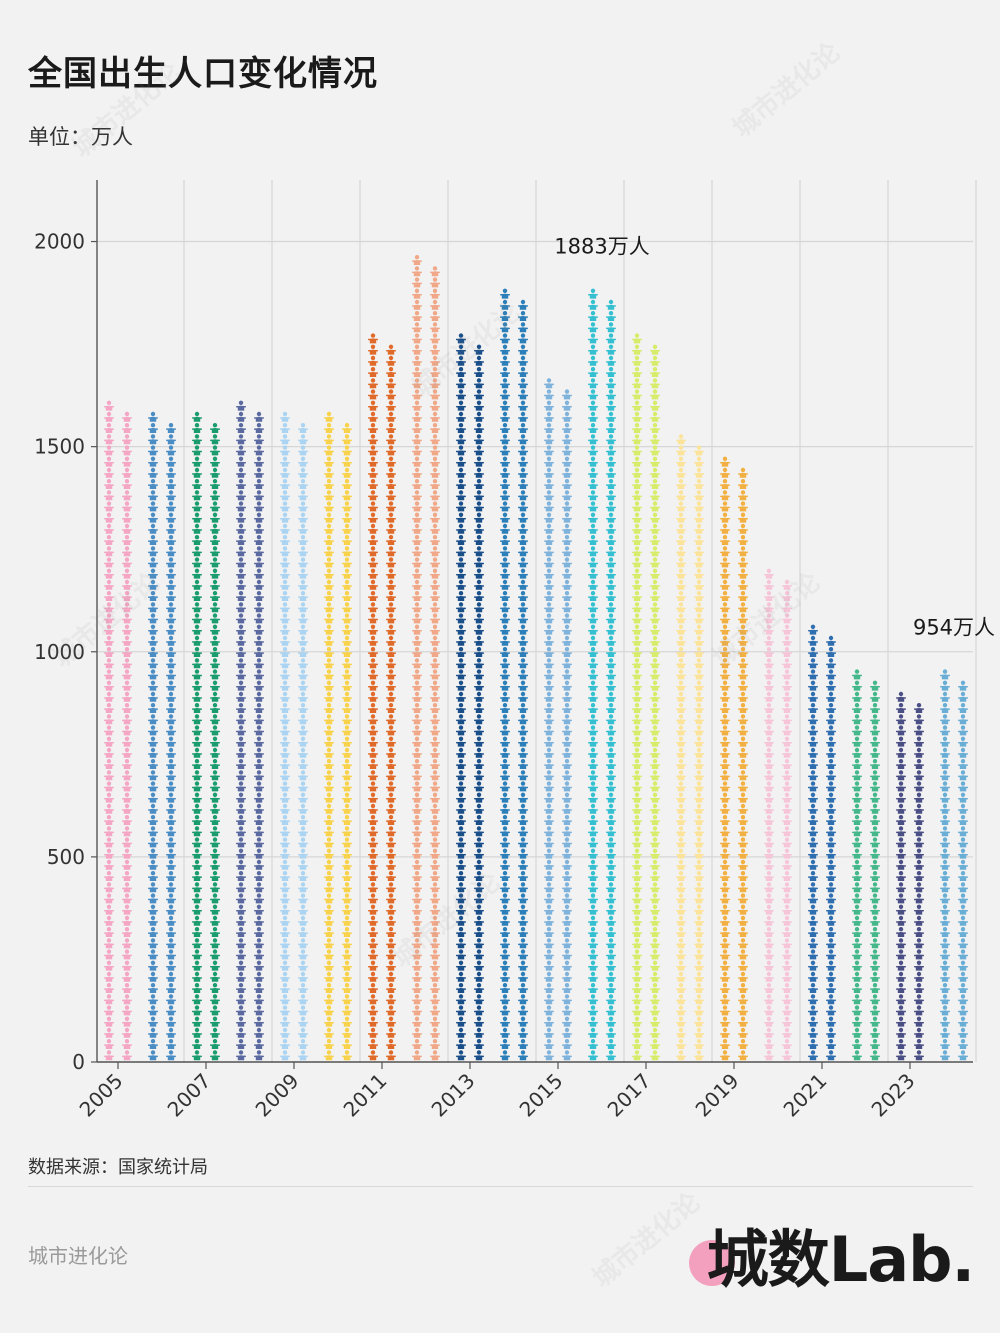  I want to click on bar-2006, so click(162, 736).